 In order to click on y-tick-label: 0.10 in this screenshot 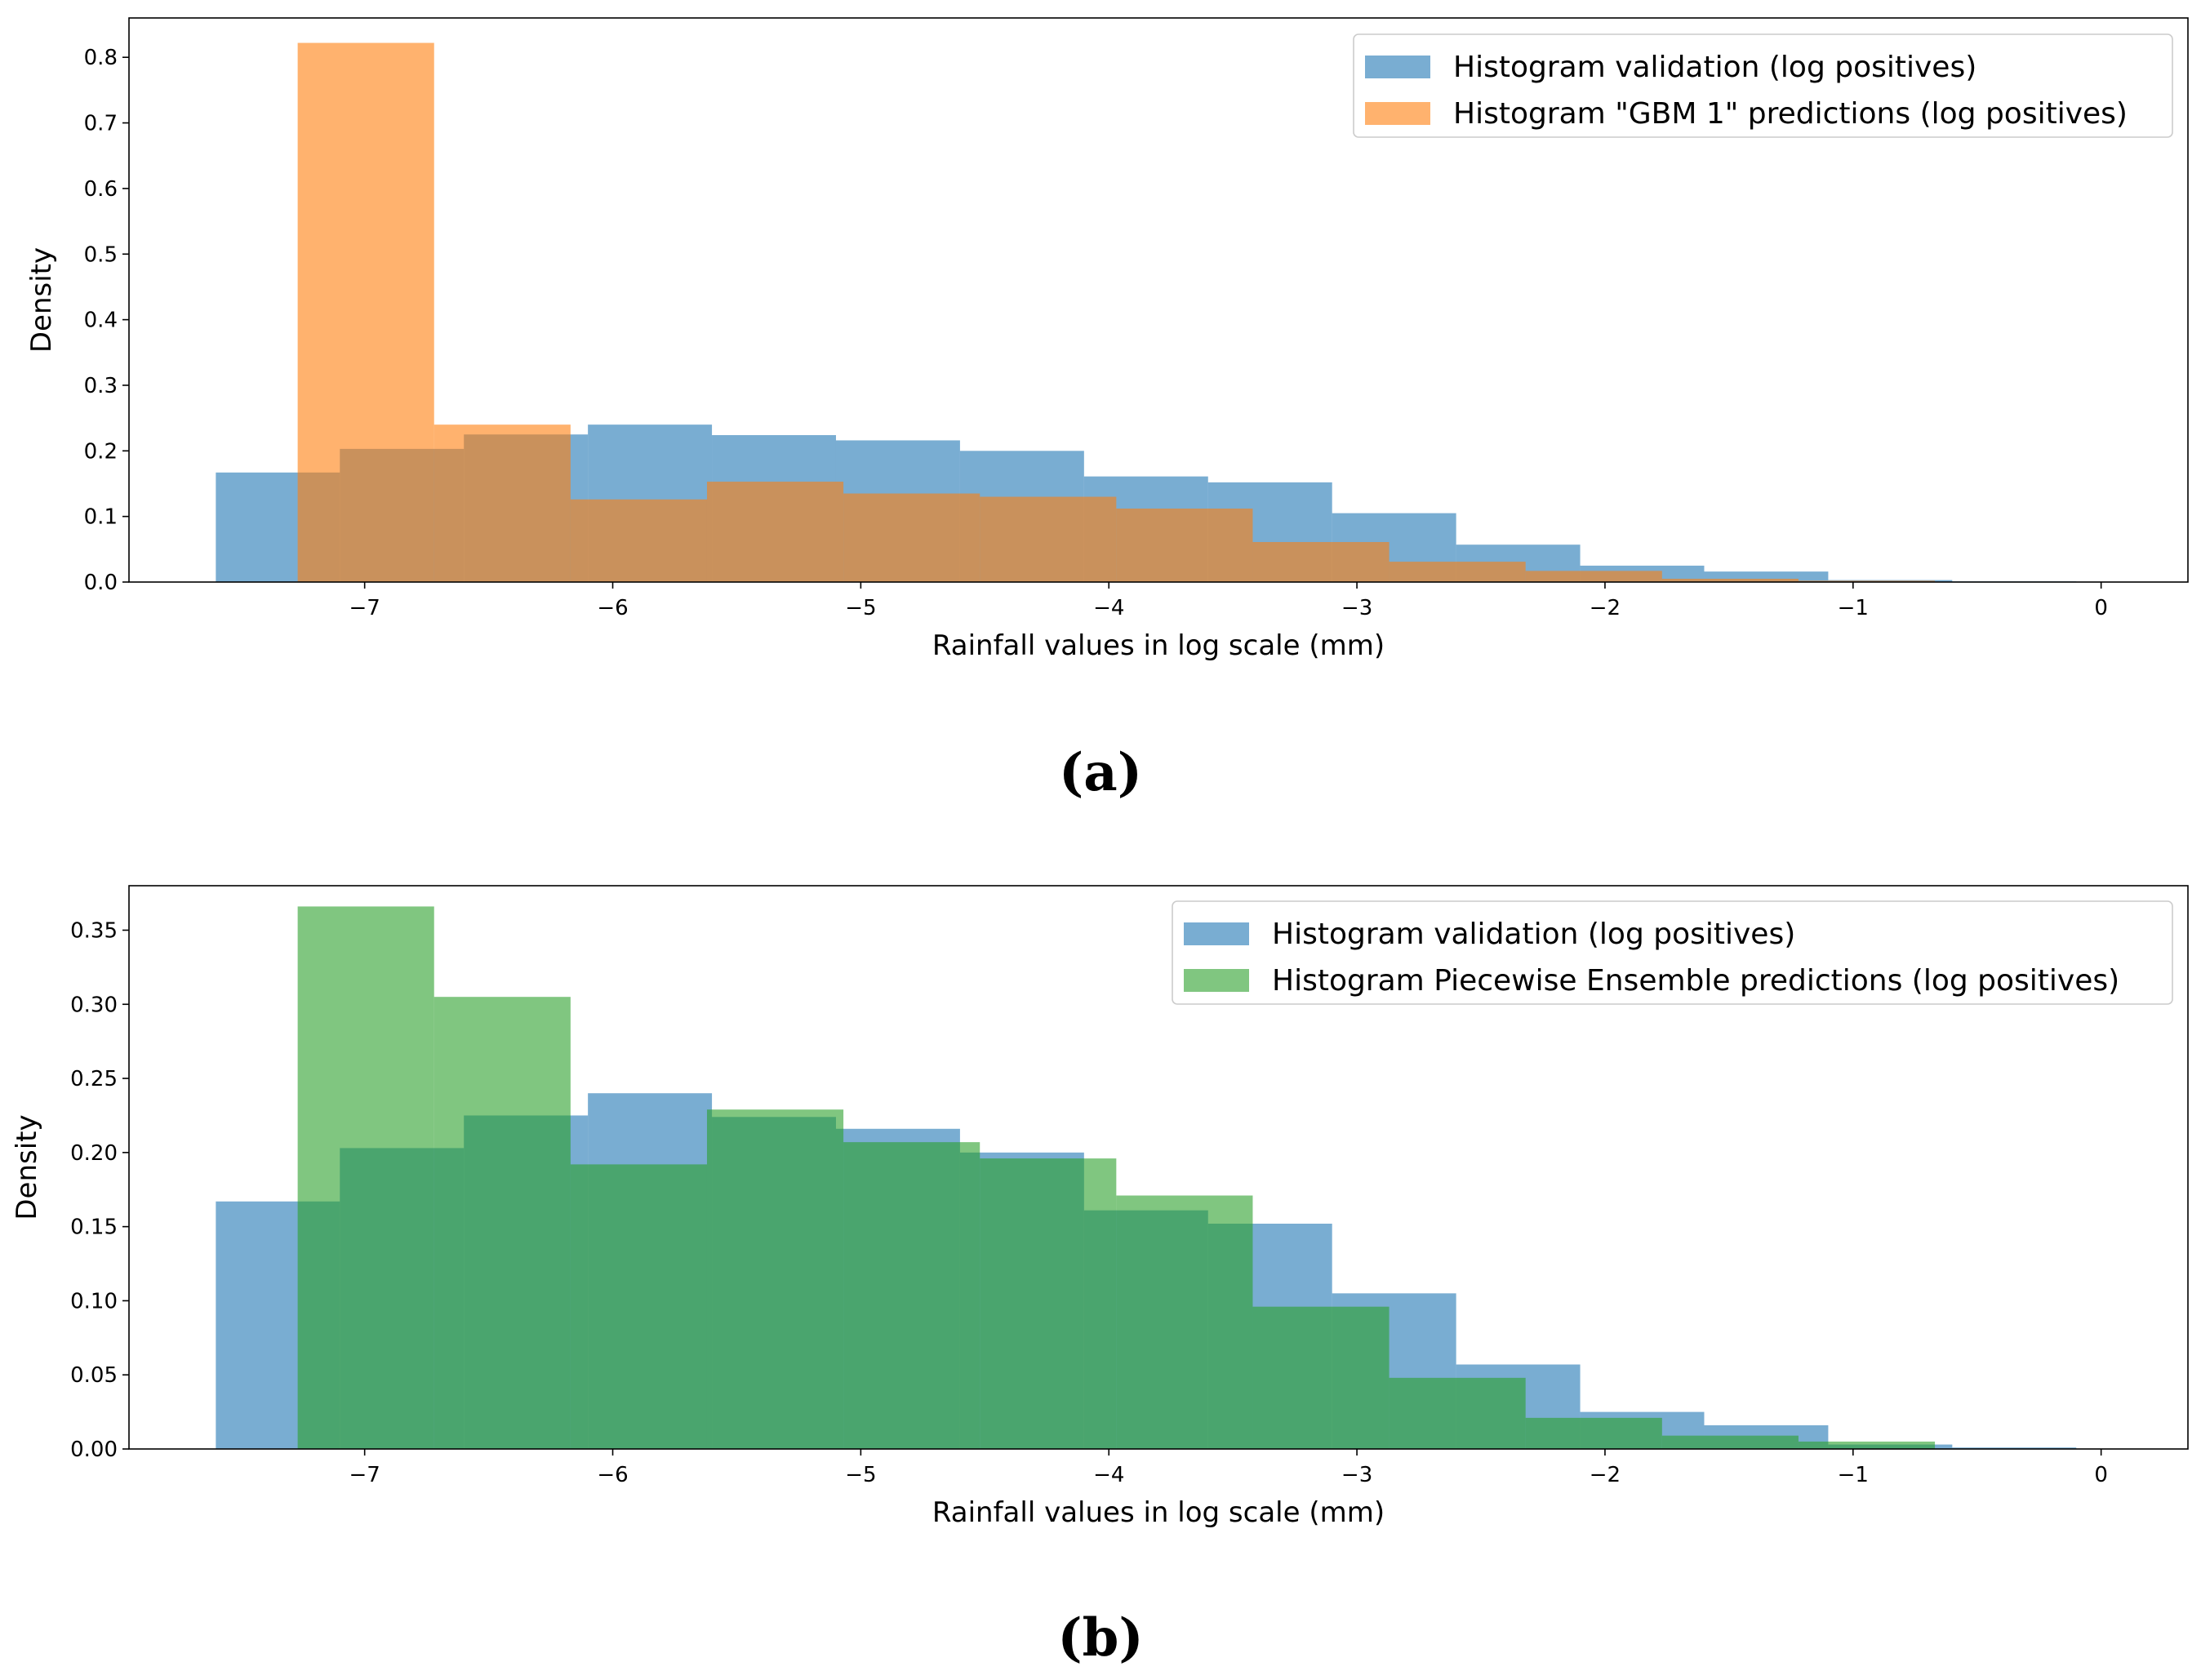, I will do `click(94, 1301)`.